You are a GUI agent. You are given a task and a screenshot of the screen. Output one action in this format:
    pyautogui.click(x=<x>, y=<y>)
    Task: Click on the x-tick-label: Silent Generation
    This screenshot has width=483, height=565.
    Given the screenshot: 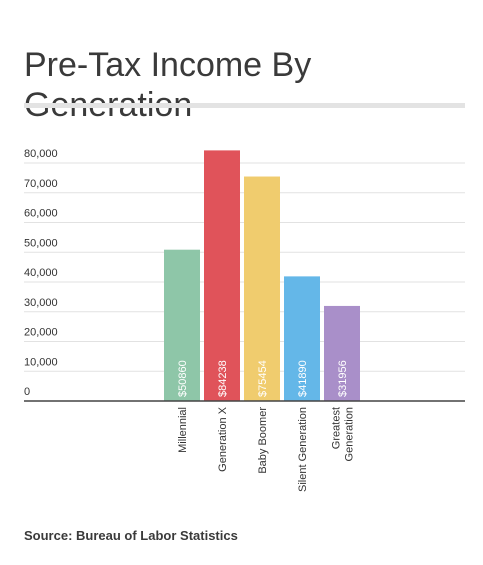 What is the action you would take?
    pyautogui.click(x=303, y=449)
    